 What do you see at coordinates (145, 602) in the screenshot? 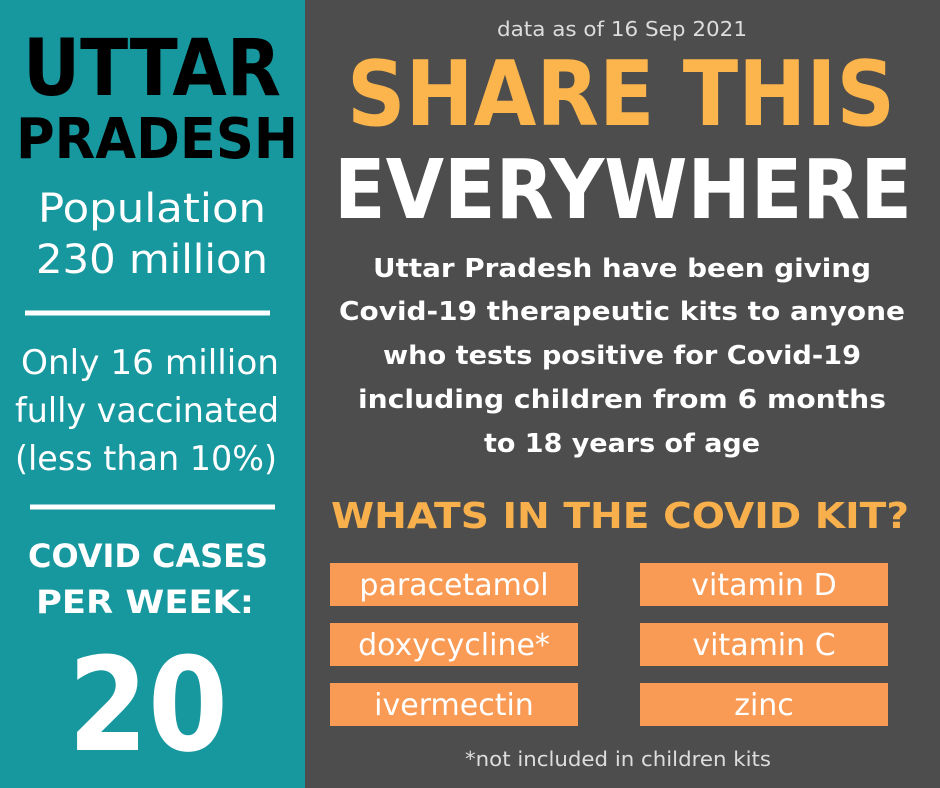
I see `cases-label: PER WEEK:` at bounding box center [145, 602].